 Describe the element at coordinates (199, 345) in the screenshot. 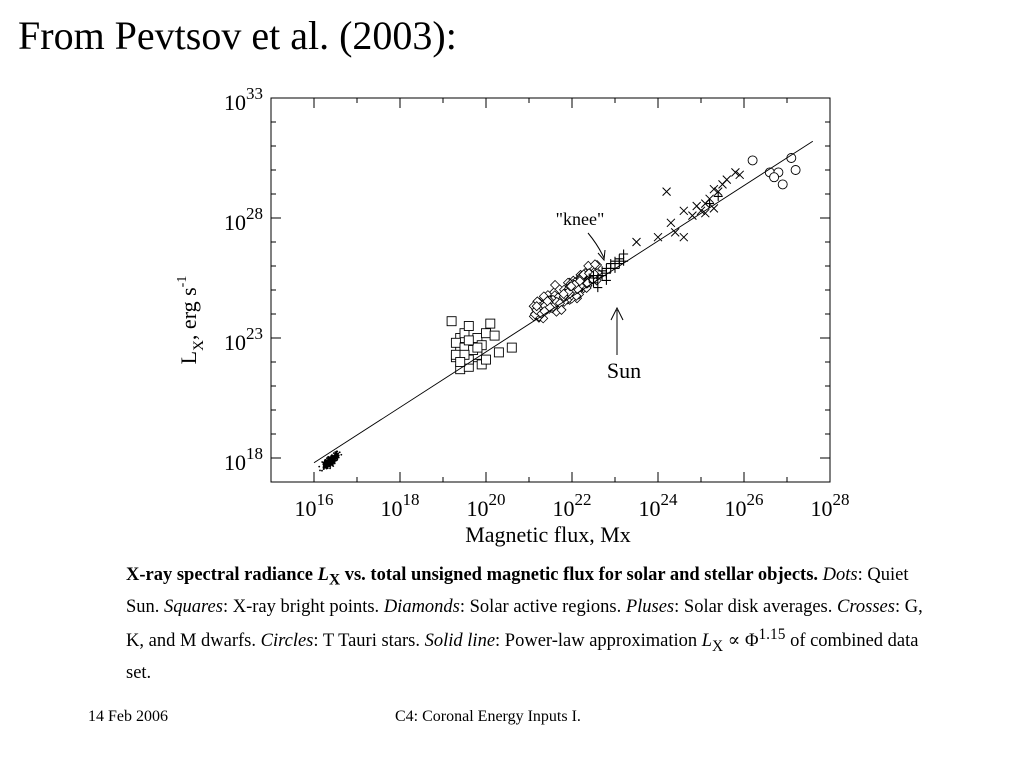

I see `y-axis-label-sub: X` at that location.